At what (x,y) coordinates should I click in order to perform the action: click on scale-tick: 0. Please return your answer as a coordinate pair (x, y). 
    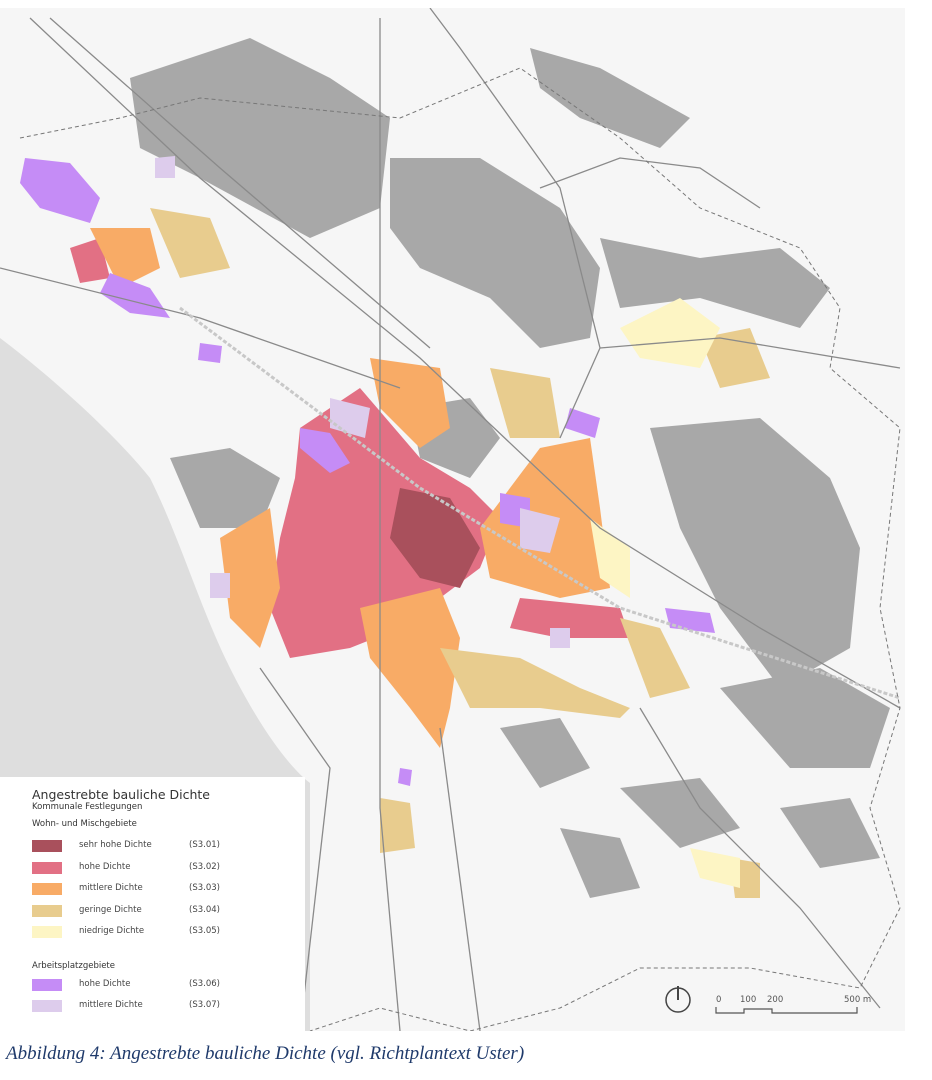
    Looking at the image, I should click on (719, 1000).